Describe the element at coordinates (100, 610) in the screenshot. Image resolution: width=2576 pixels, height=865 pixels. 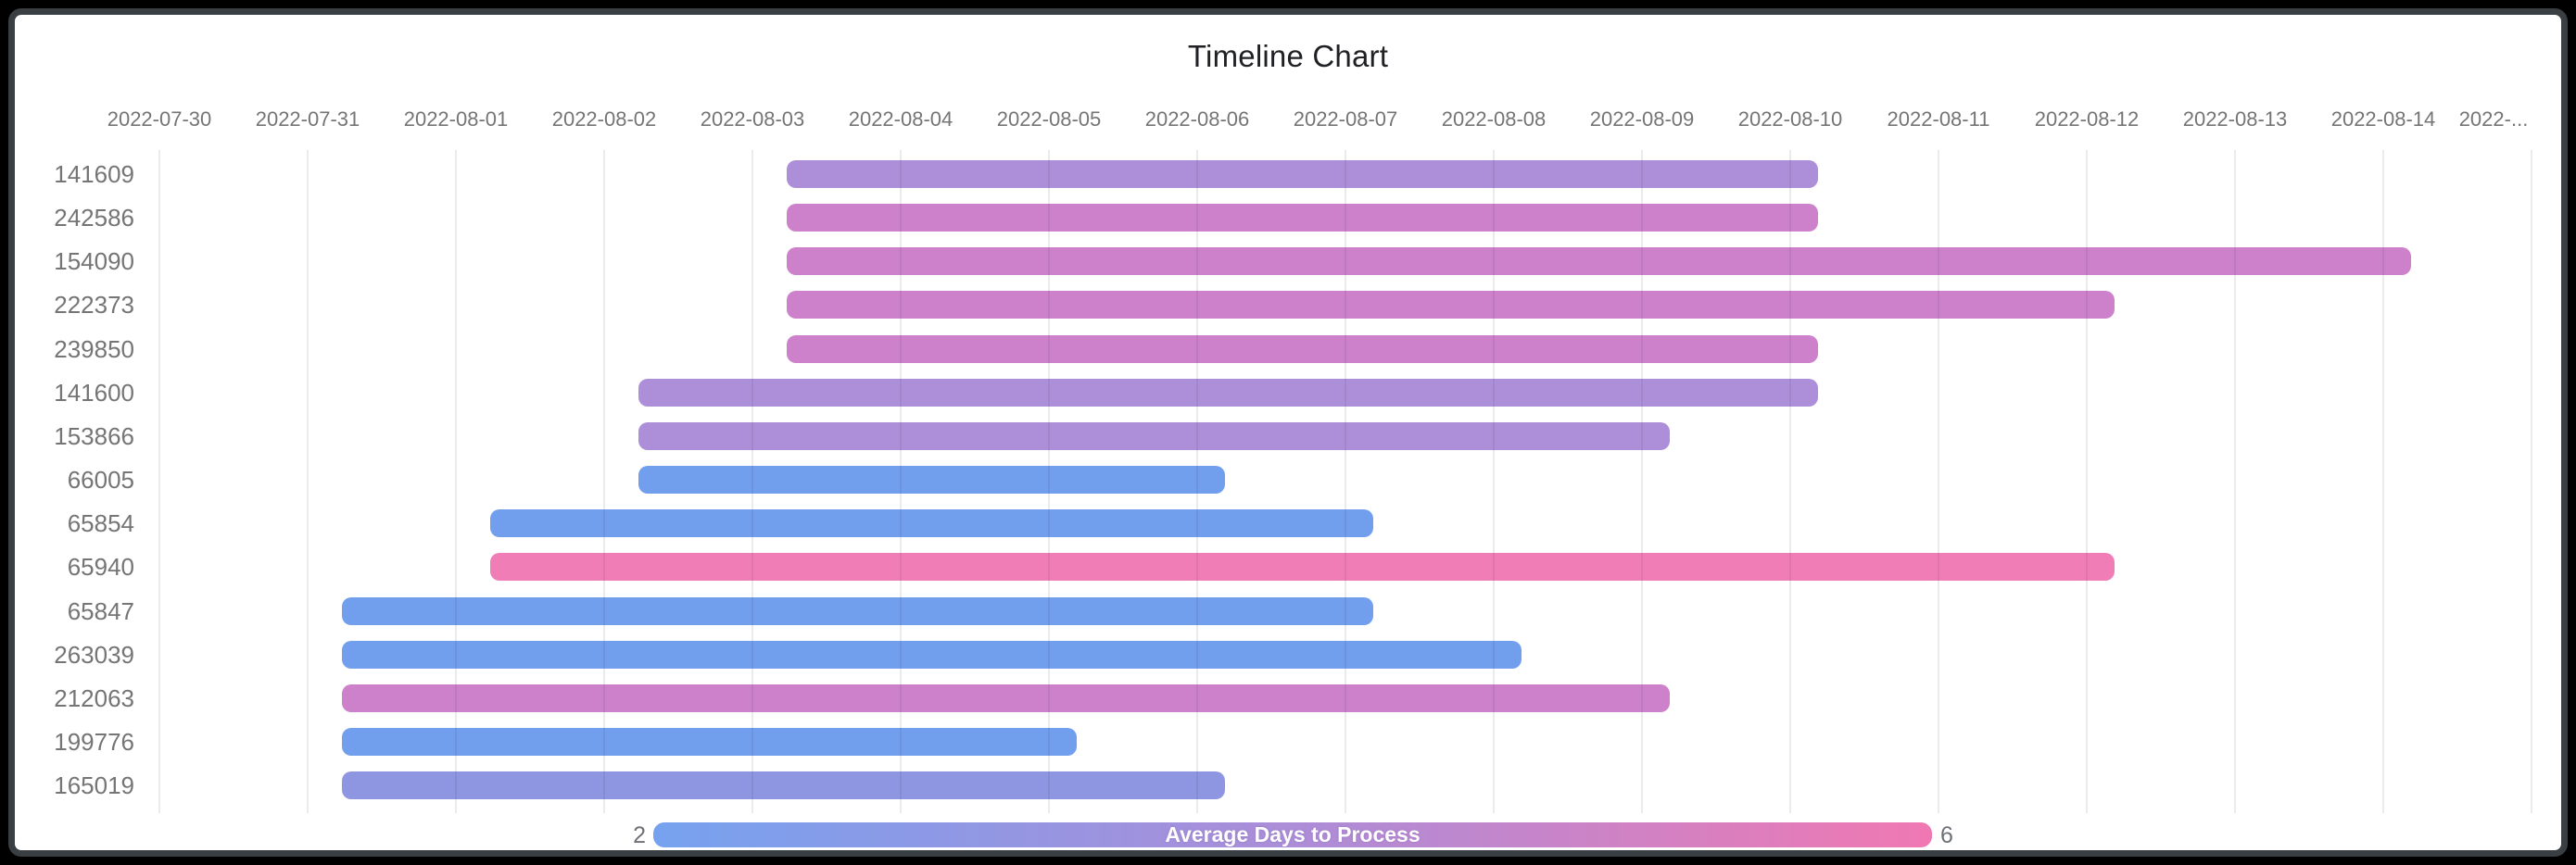
I see `y-axis-label: 65847` at that location.